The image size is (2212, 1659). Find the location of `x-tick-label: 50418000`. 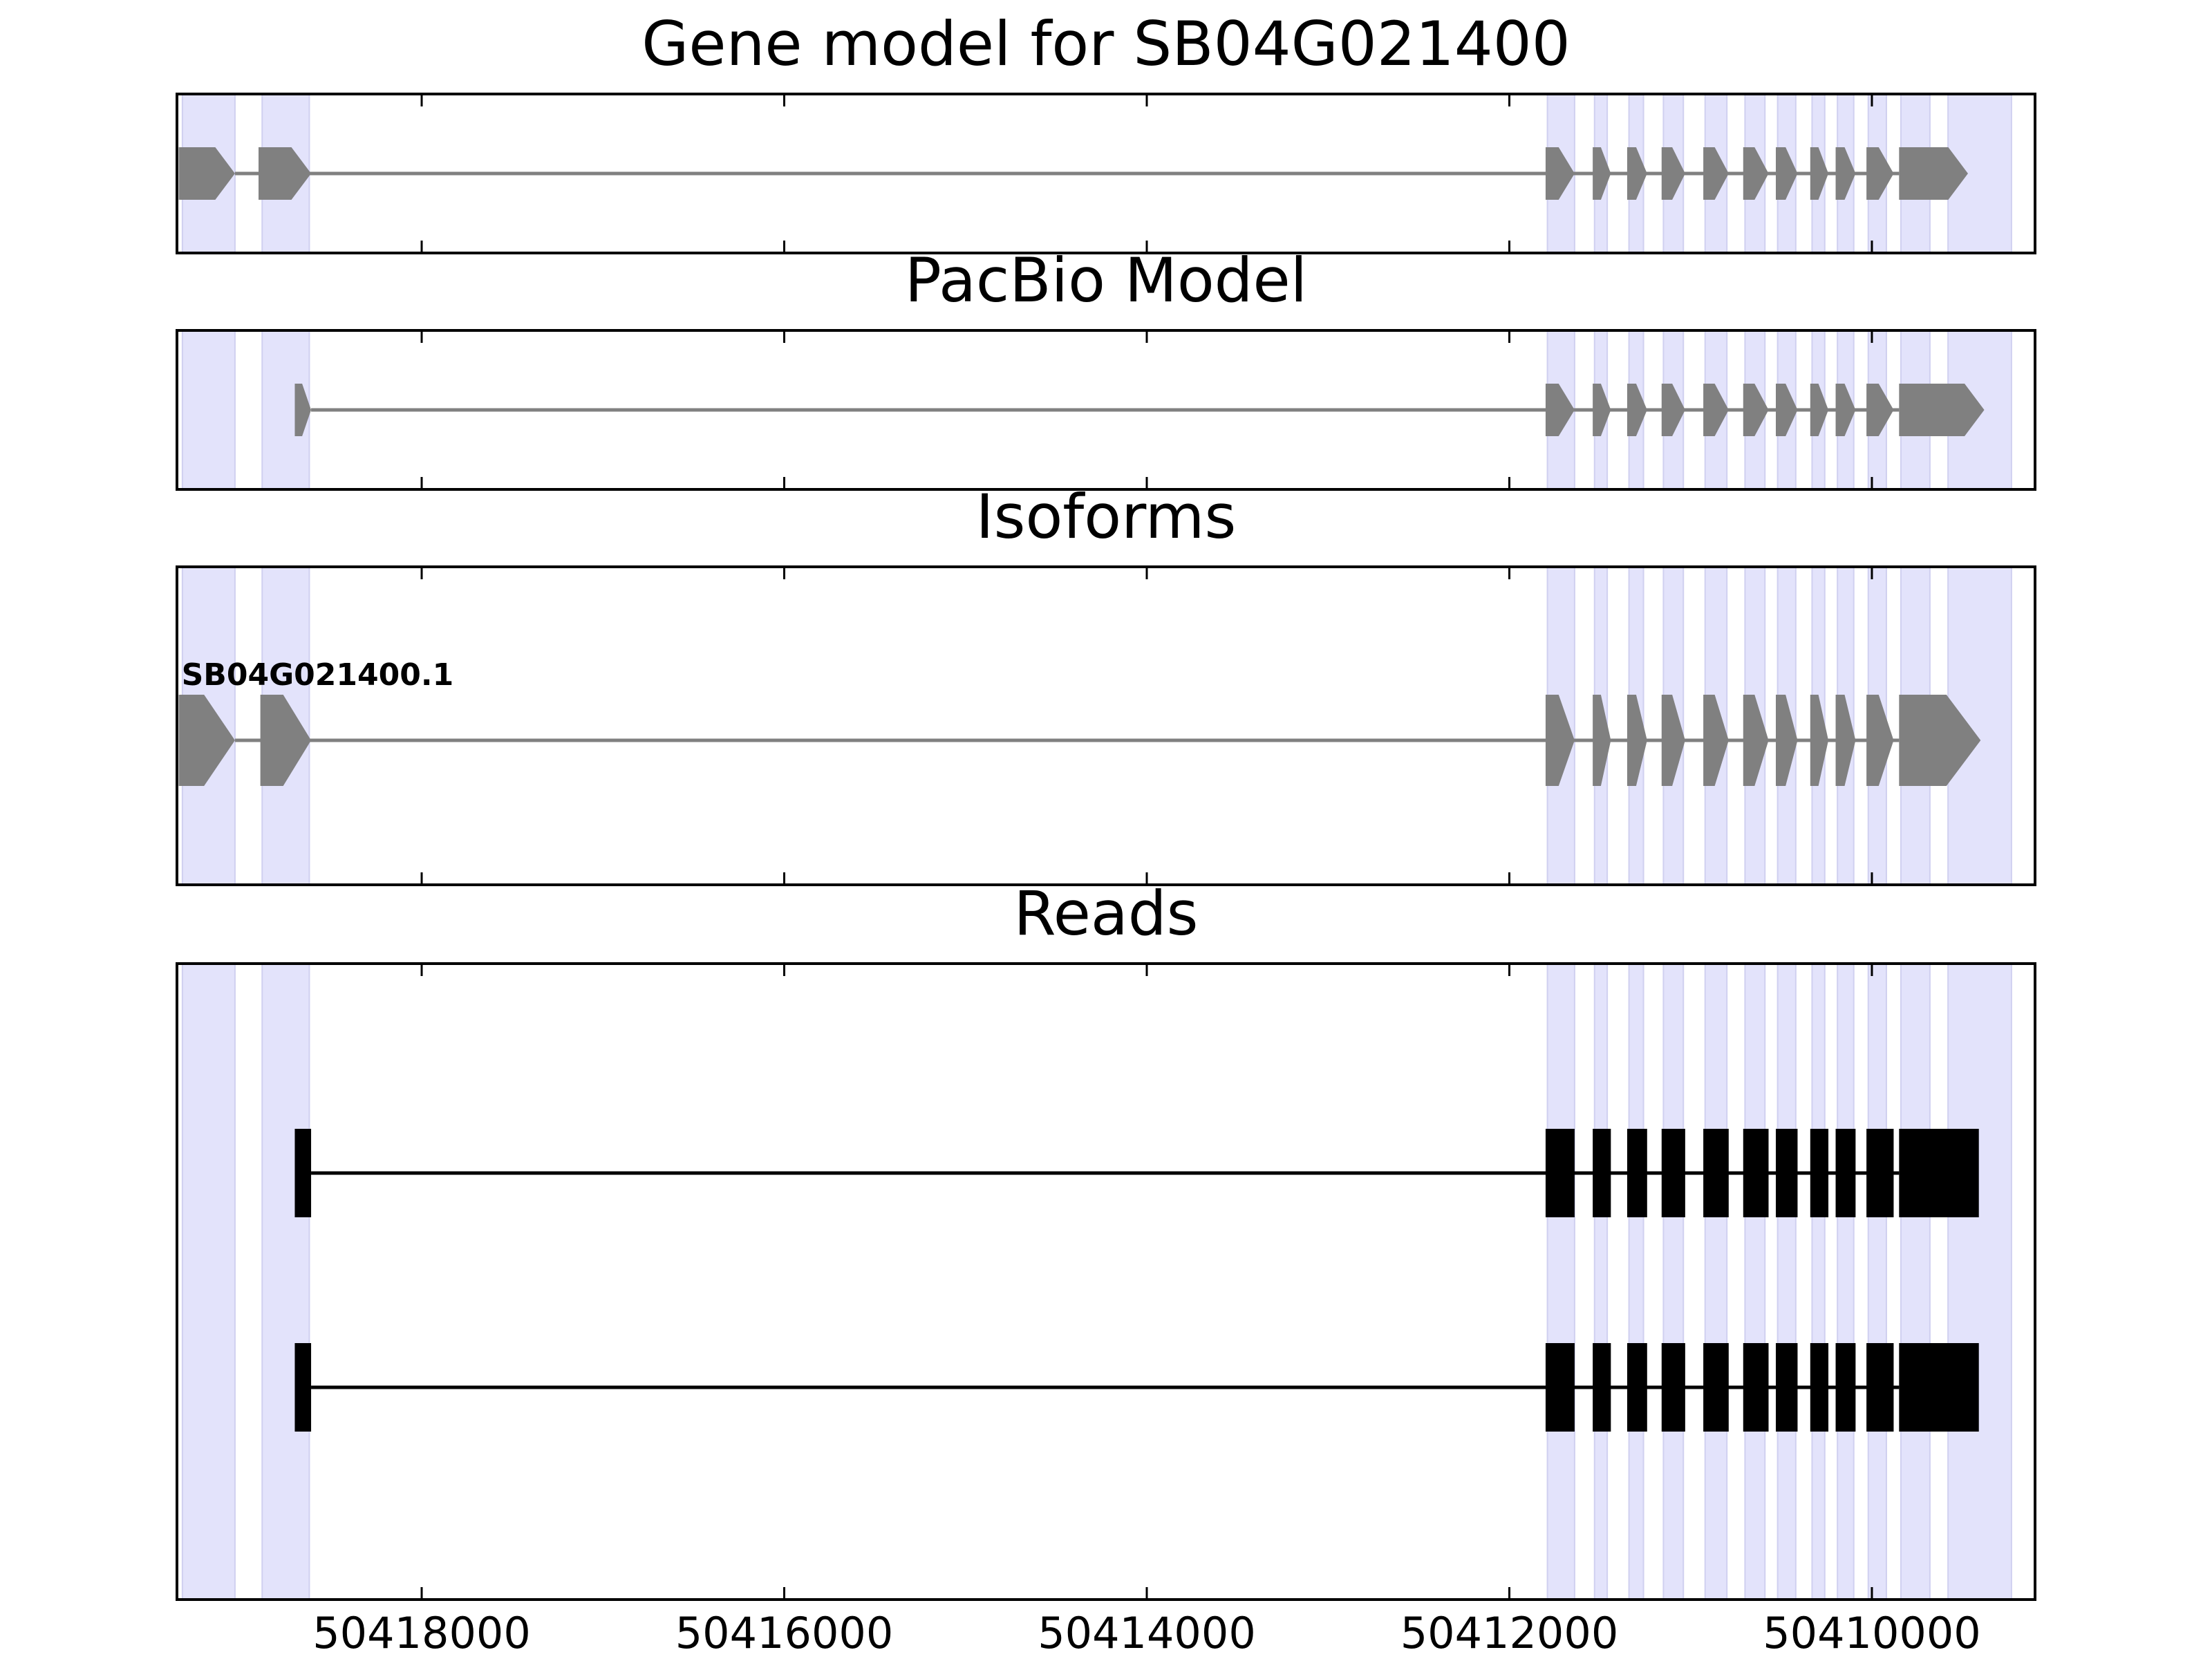

x-tick-label: 50418000 is located at coordinates (421, 1633).